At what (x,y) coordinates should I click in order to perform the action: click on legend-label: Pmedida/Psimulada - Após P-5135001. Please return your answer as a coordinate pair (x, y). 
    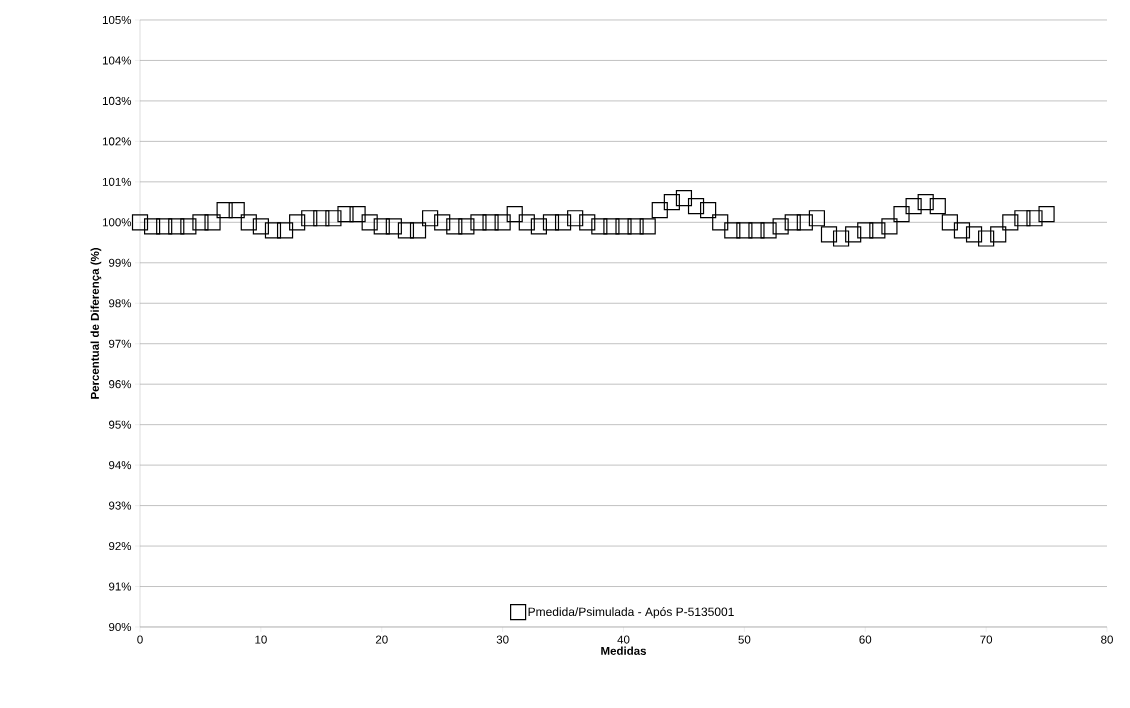
    Looking at the image, I should click on (631, 613).